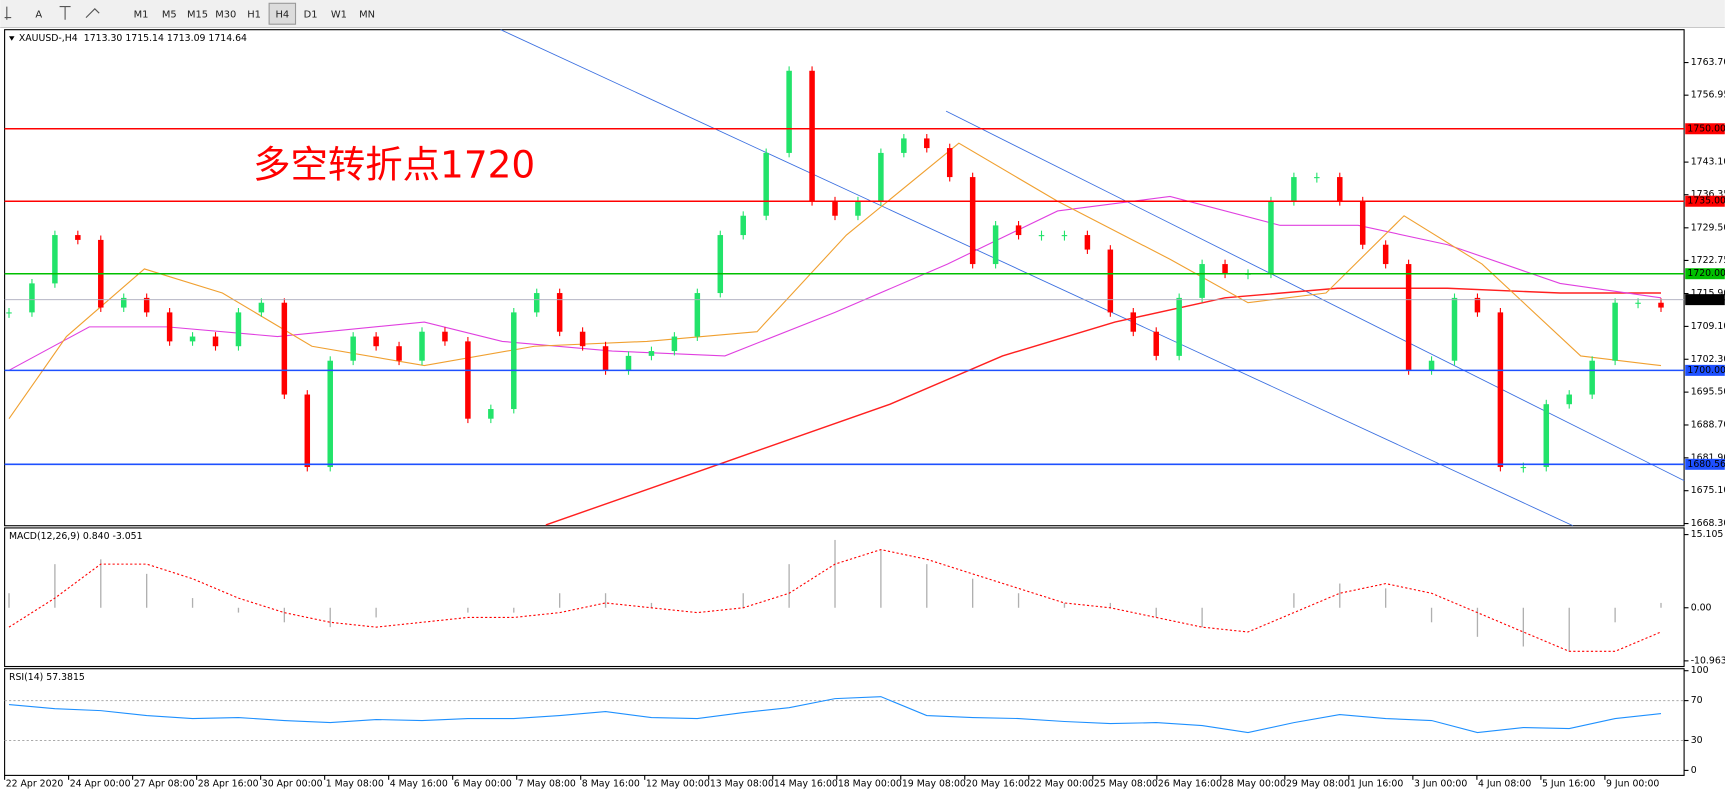 The image size is (1725, 793). Describe the element at coordinates (844, 722) in the screenshot. I see `rsi-panel` at that location.